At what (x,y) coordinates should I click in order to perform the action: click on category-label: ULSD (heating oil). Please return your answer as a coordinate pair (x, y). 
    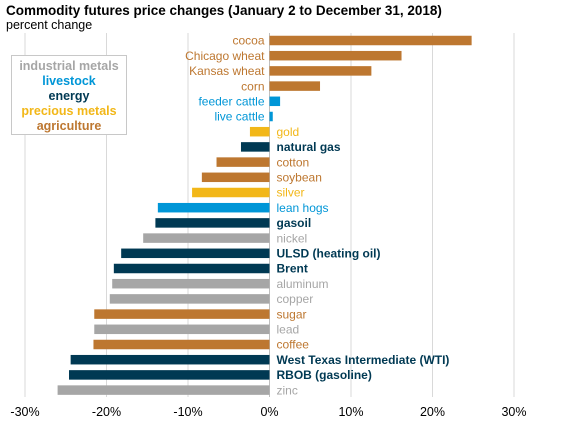
    Looking at the image, I should click on (329, 254).